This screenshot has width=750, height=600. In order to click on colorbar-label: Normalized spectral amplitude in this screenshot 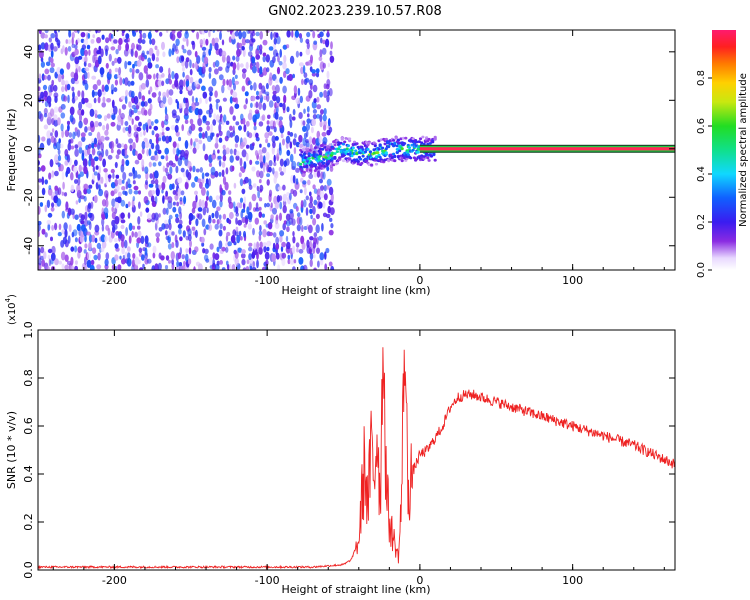, I will do `click(743, 150)`.